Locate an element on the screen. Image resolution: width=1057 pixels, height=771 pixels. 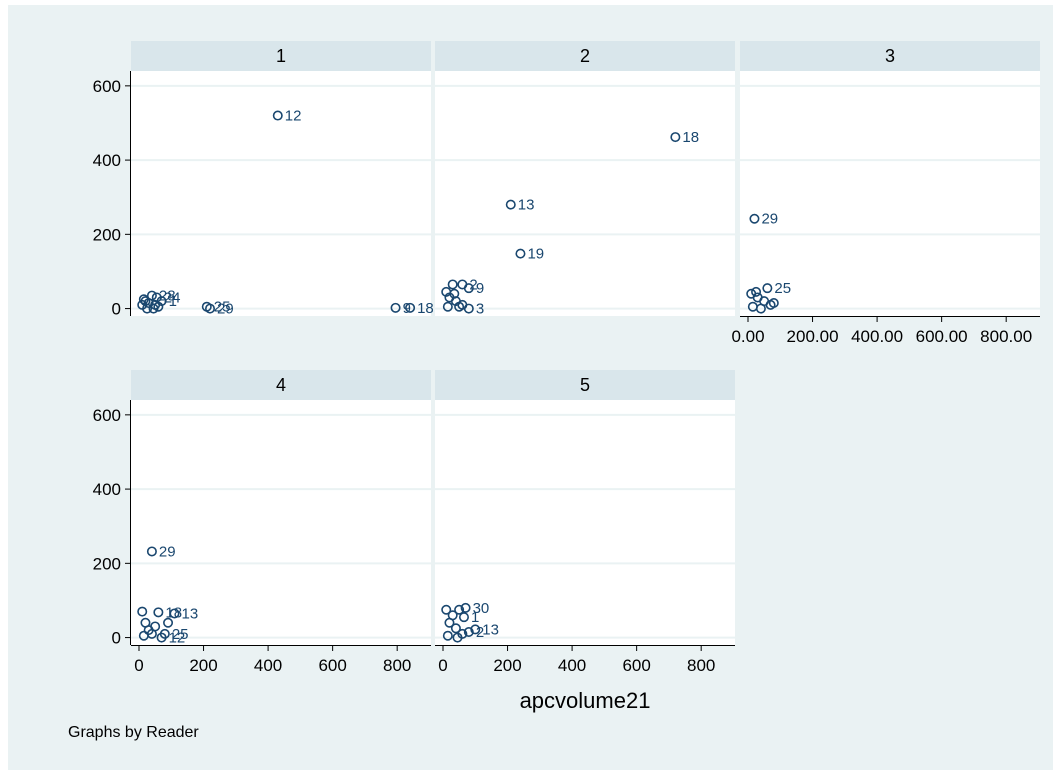
panel-3: 3 0.00 200.00 400.00 600.00 800.00 29 25 is located at coordinates (885, 193).